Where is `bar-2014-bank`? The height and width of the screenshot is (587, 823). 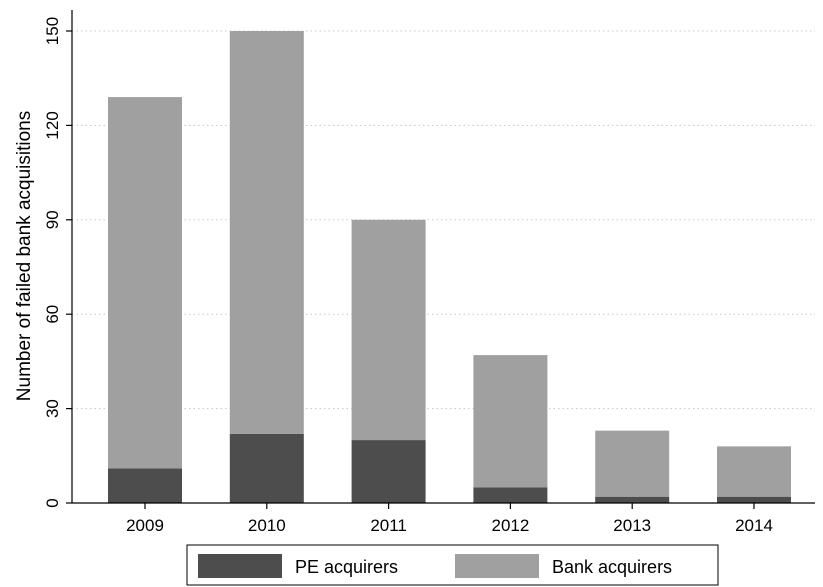
bar-2014-bank is located at coordinates (754, 471).